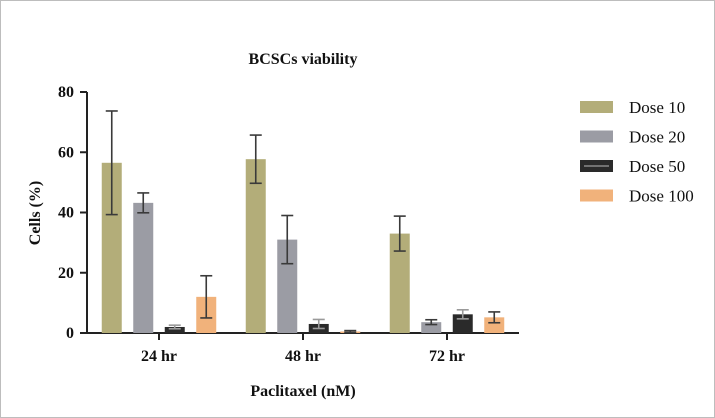  Describe the element at coordinates (447, 356) in the screenshot. I see `x-tick-label: 72 hr` at that location.